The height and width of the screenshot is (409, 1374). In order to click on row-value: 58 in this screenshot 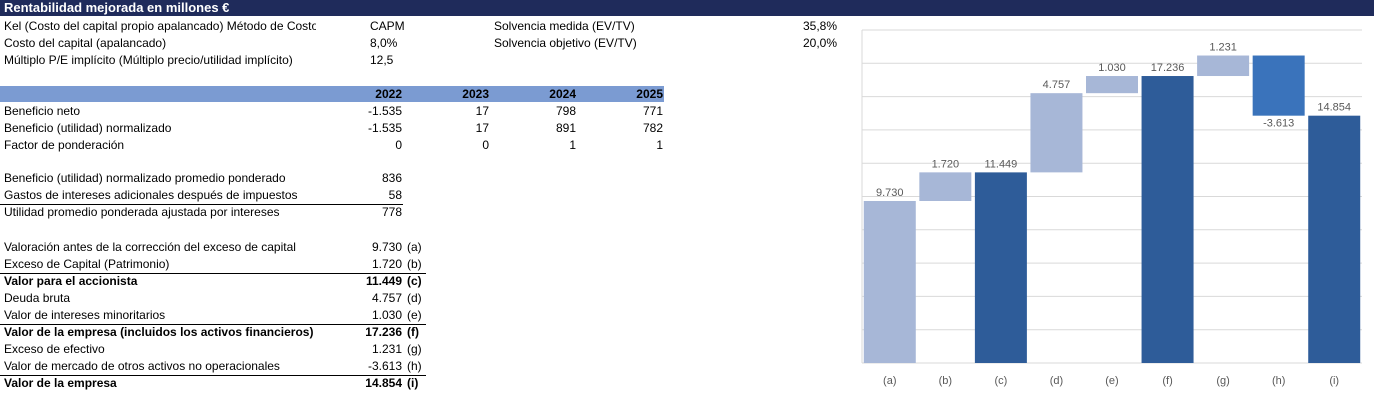, I will do `click(395, 195)`.